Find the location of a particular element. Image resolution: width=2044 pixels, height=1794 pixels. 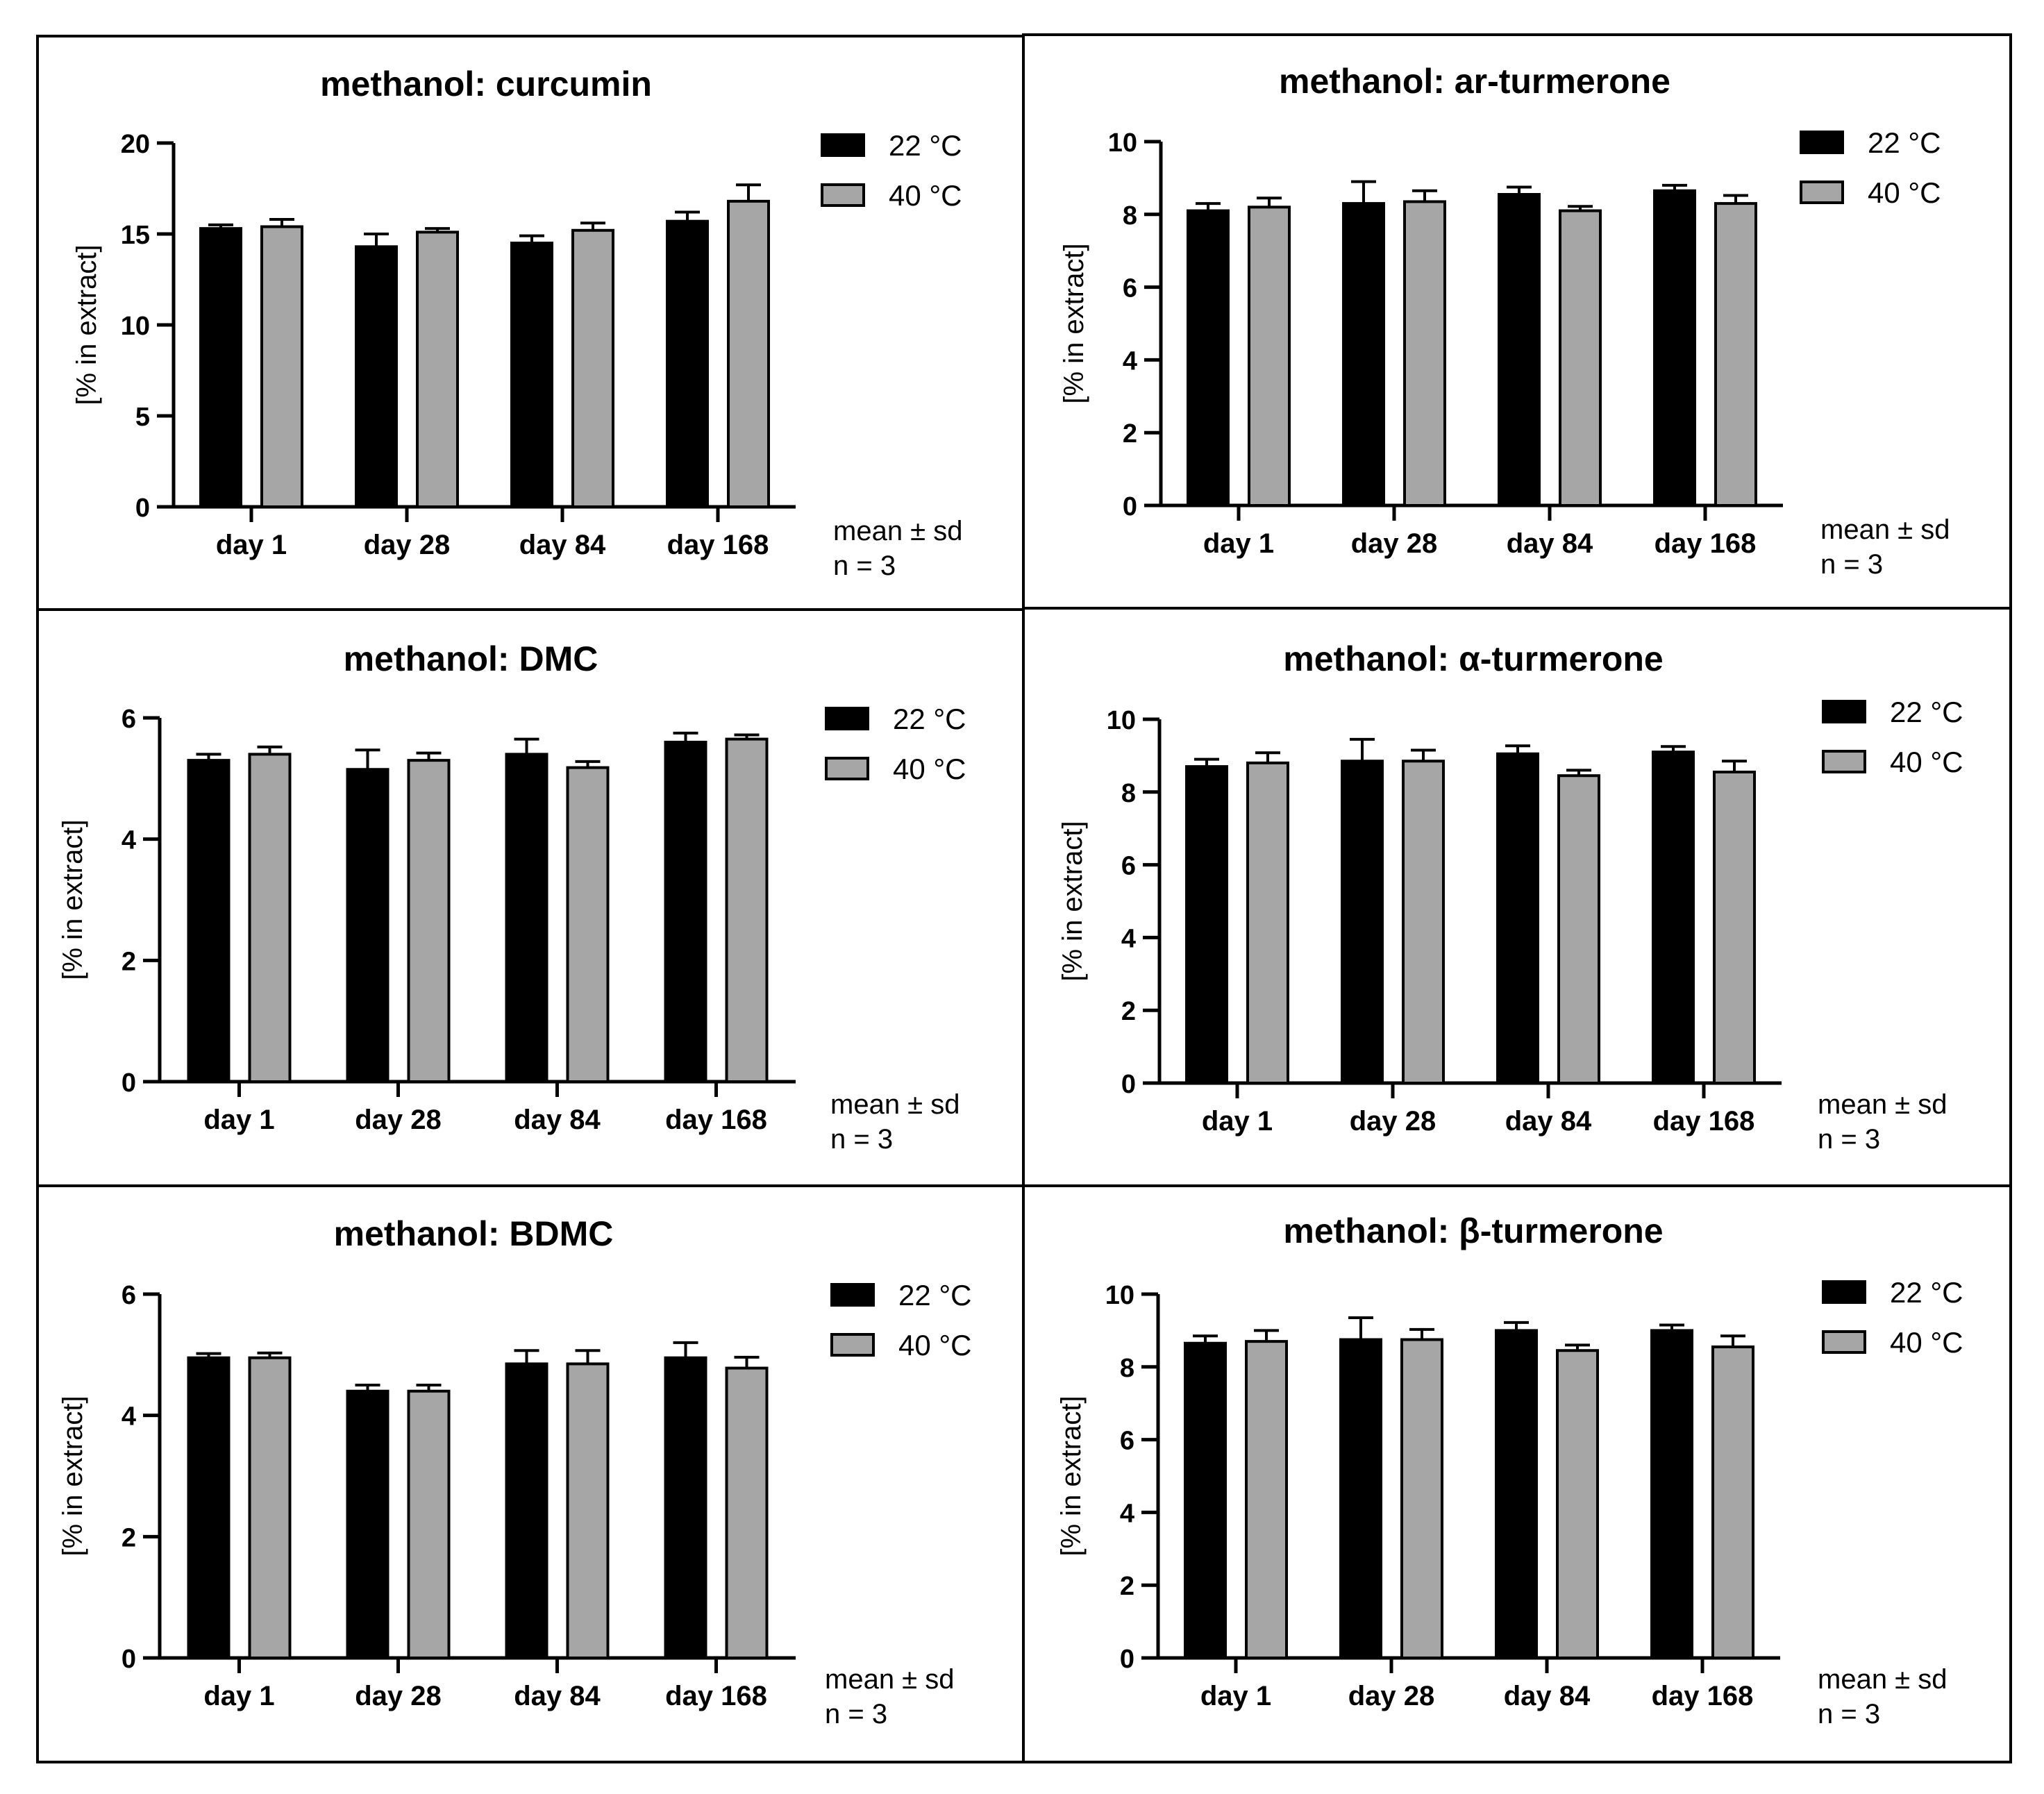

legend: 22 °C 40 °C is located at coordinates (891, 171).